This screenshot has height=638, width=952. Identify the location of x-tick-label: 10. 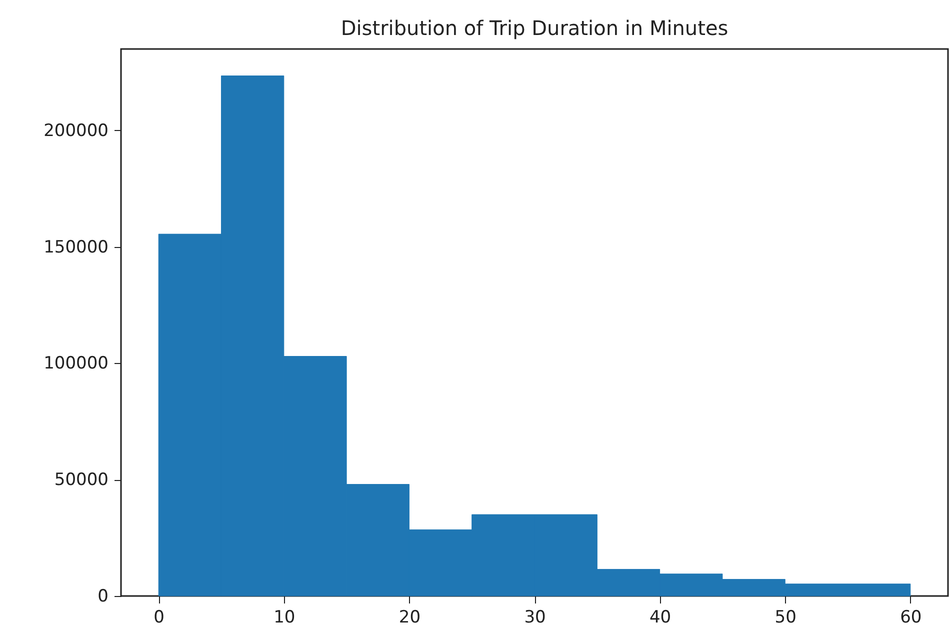
(285, 618).